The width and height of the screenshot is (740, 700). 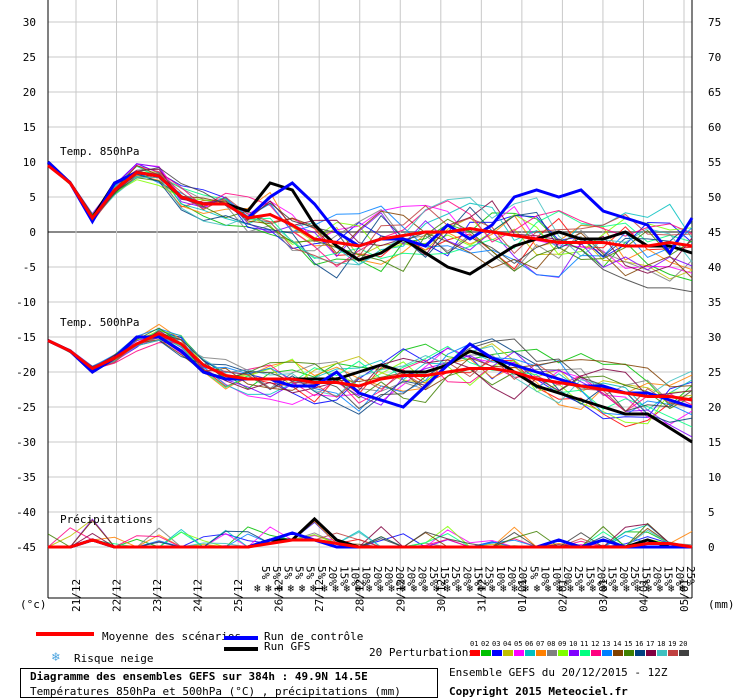 What do you see at coordinates (26, 512) in the screenshot?
I see `left-tick-label: -40` at bounding box center [26, 512].